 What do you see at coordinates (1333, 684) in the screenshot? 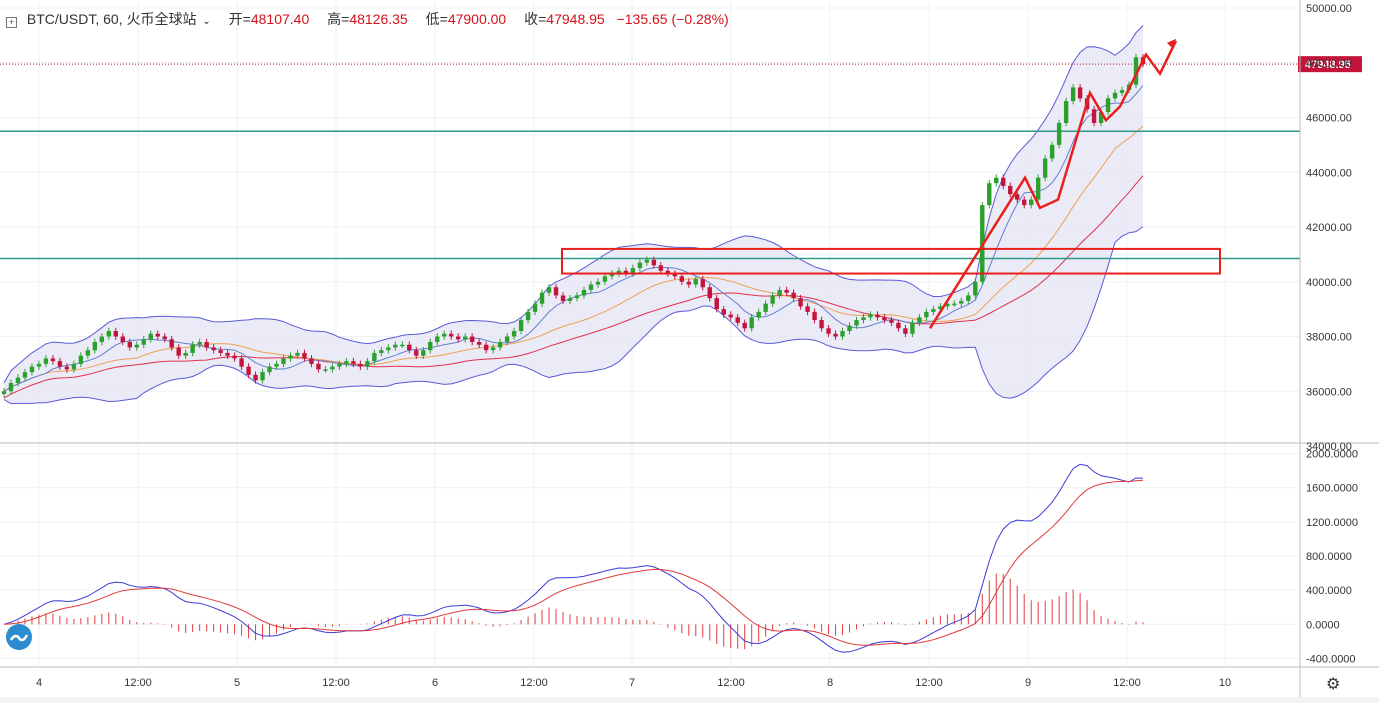
I see `gear-icon: ⚙` at bounding box center [1333, 684].